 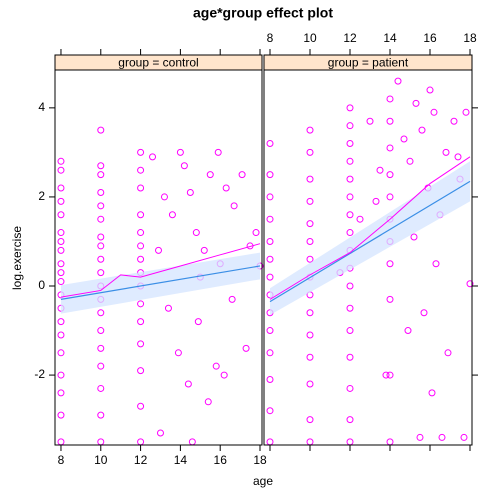 I want to click on y-tick-label: 2, so click(x=41, y=196).